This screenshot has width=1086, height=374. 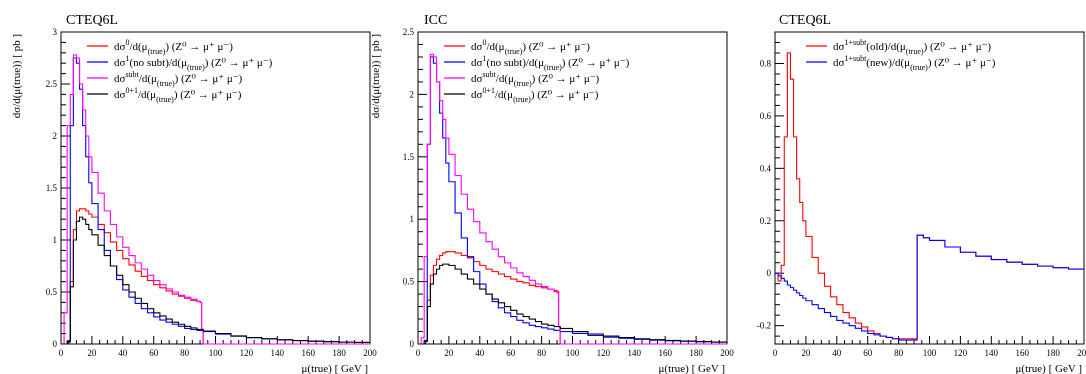 I want to click on y-tick-label: -0.2, so click(x=764, y=326).